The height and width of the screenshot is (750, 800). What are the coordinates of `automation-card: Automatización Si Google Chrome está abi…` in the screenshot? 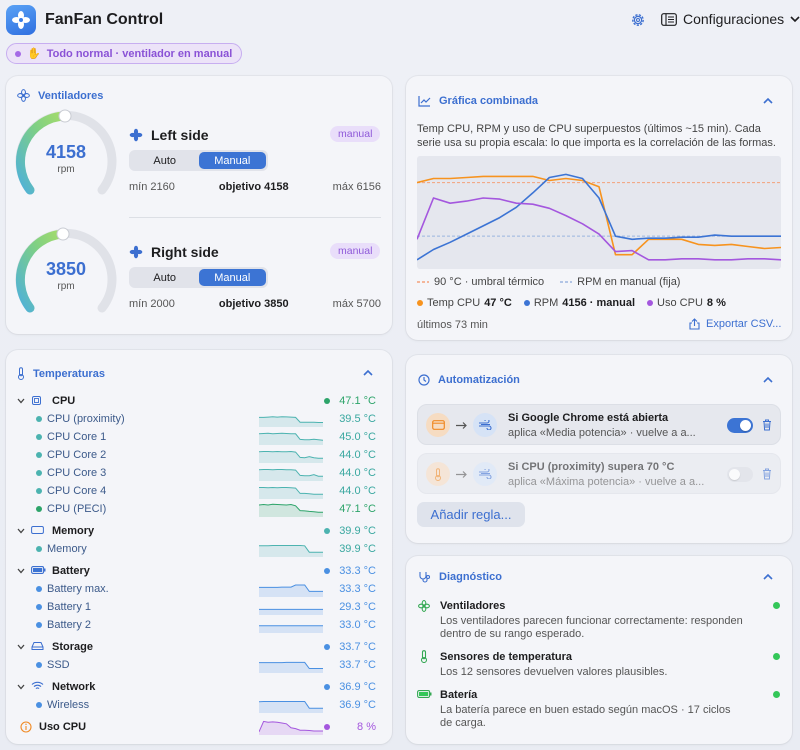 It's located at (599, 449).